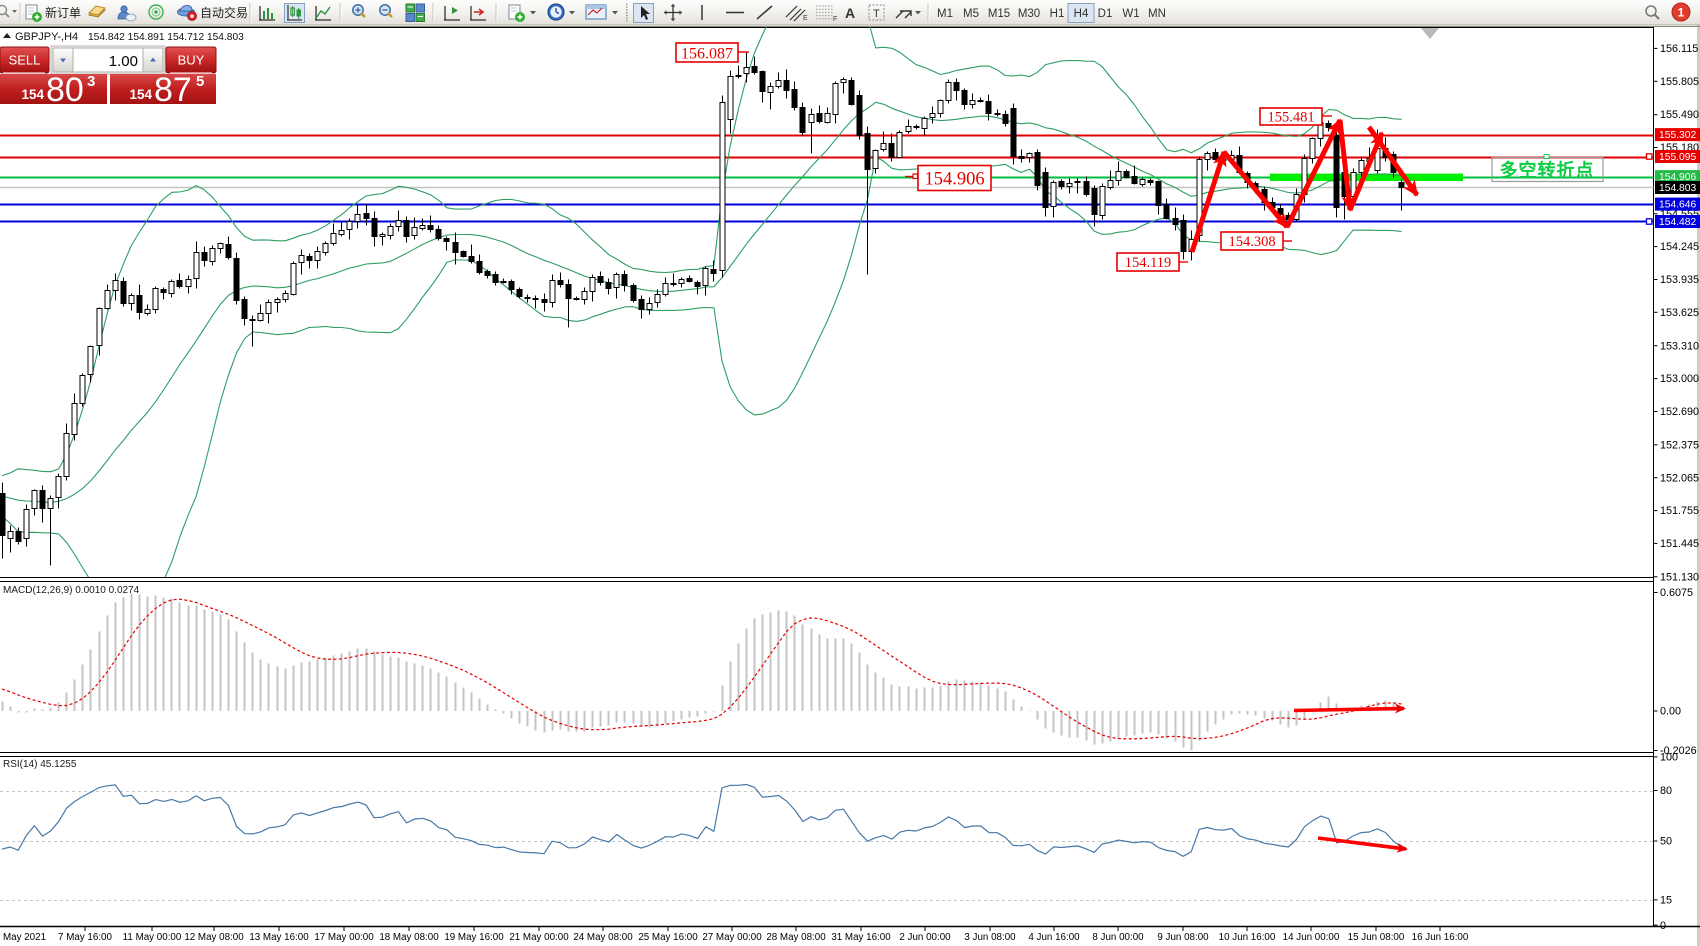 This screenshot has height=946, width=1700. I want to click on svg-text: 15, so click(1666, 901).